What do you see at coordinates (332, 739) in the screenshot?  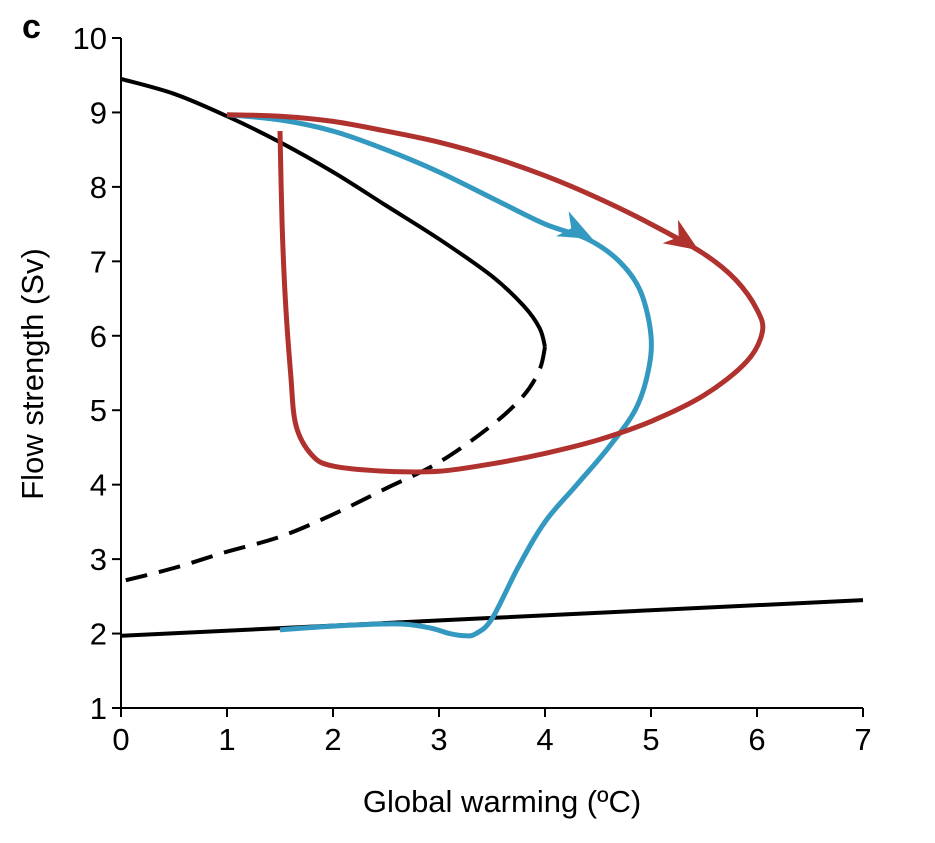 I see `x-tick-label: 2` at bounding box center [332, 739].